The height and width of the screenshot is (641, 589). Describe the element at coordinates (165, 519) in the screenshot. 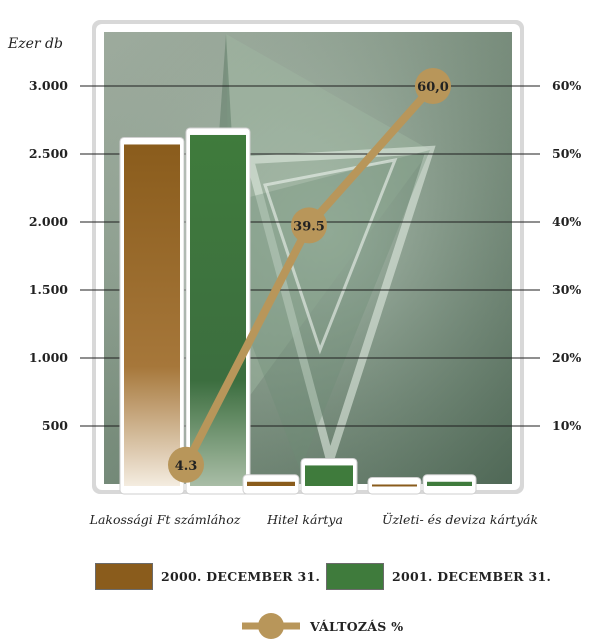

I see `category-label-0: Lakossági Ft számlához` at that location.